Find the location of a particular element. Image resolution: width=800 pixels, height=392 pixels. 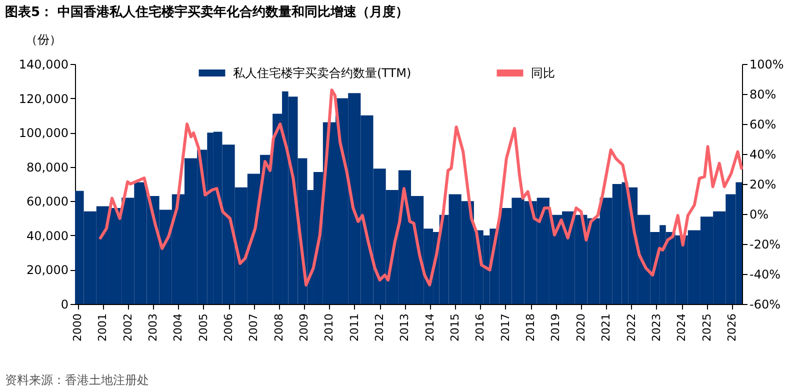

chart-title: 图表5： 中国香港私人住宅楼宇买卖年化合约数量和同比增速（月度） is located at coordinates (207, 12).